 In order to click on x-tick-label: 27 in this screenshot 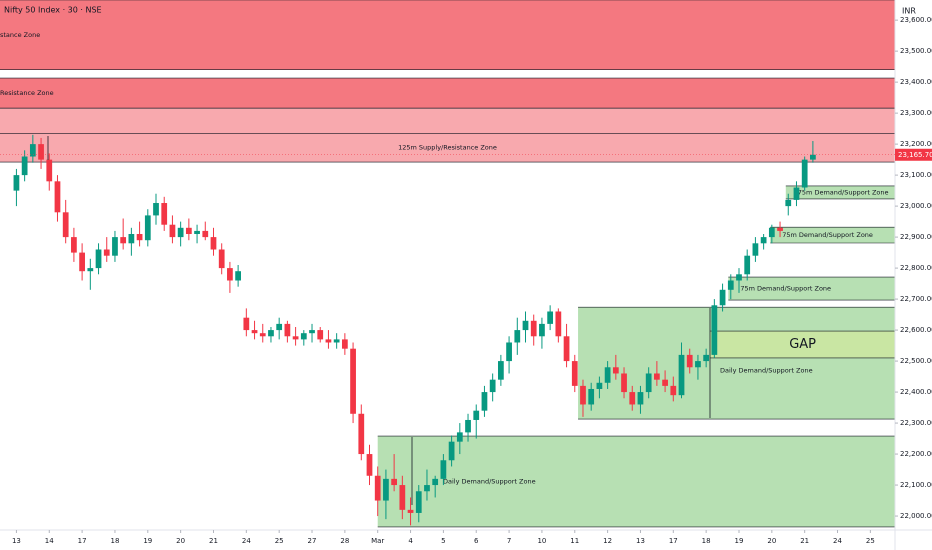, I will do `click(312, 541)`.